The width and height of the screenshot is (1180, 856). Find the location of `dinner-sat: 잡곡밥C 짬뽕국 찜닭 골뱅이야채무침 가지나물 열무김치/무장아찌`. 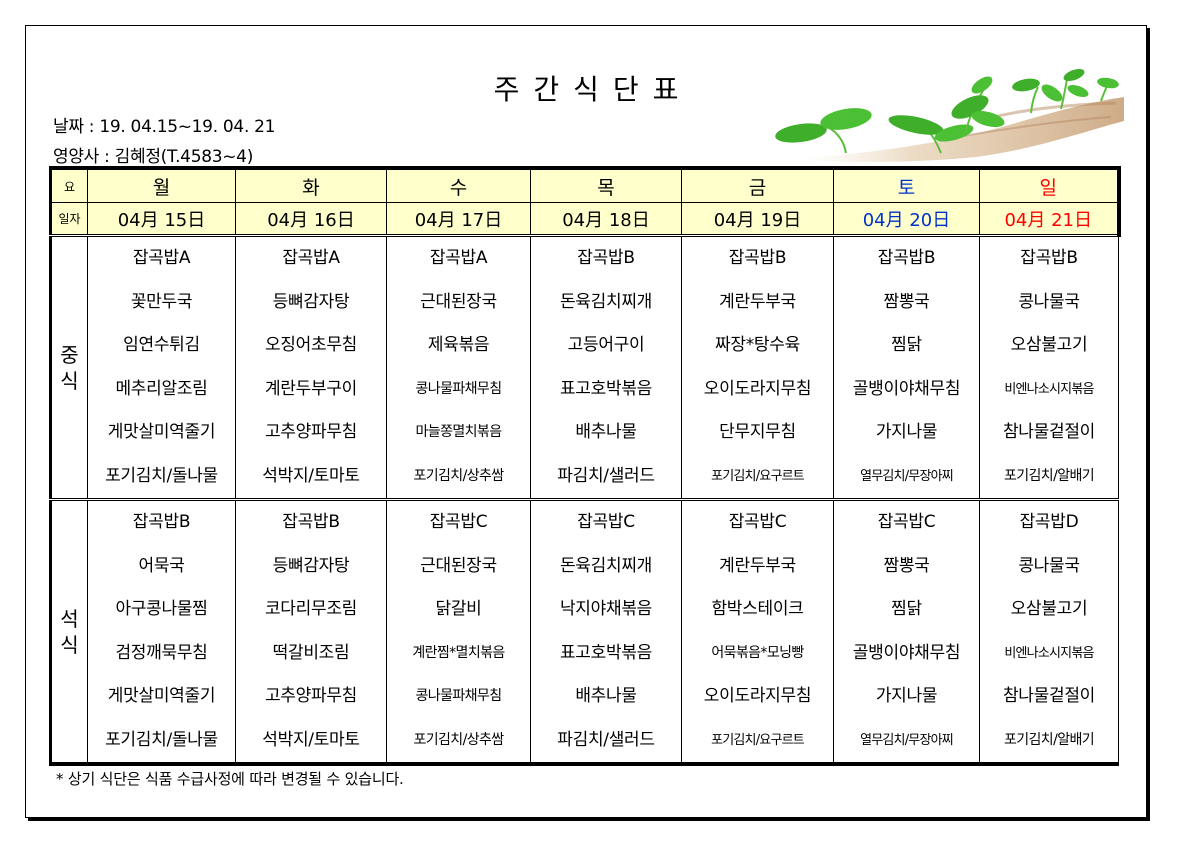

dinner-sat: 잡곡밥C 짬뽕국 찜닭 골뱅이야채무침 가지나물 열무김치/무장아찌 is located at coordinates (906, 632).